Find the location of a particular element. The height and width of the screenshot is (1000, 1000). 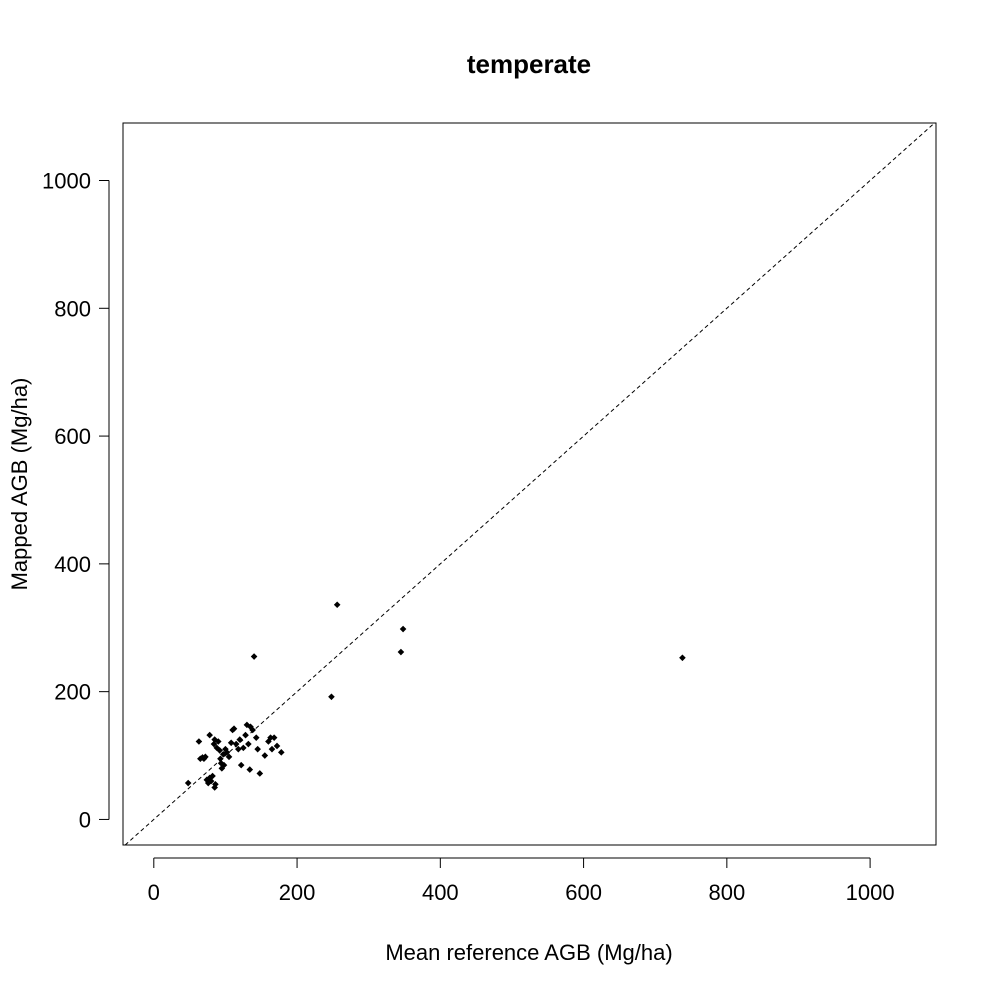

x-tick-label: 400 is located at coordinates (440, 892).